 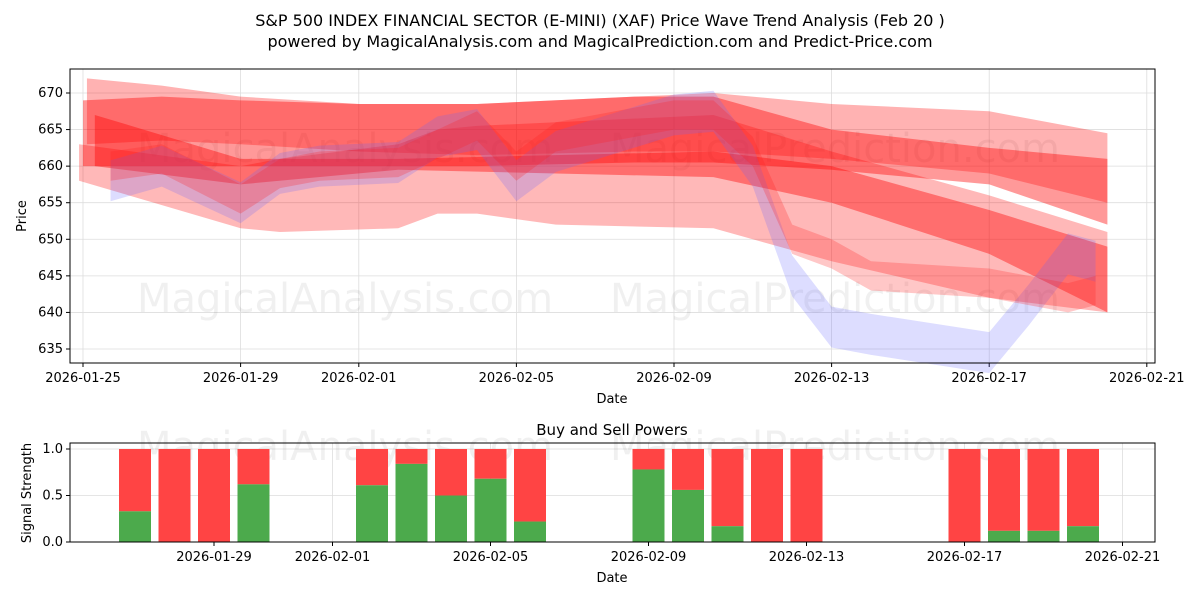 What do you see at coordinates (50, 349) in the screenshot?
I see `y-tick-label: 635` at bounding box center [50, 349].